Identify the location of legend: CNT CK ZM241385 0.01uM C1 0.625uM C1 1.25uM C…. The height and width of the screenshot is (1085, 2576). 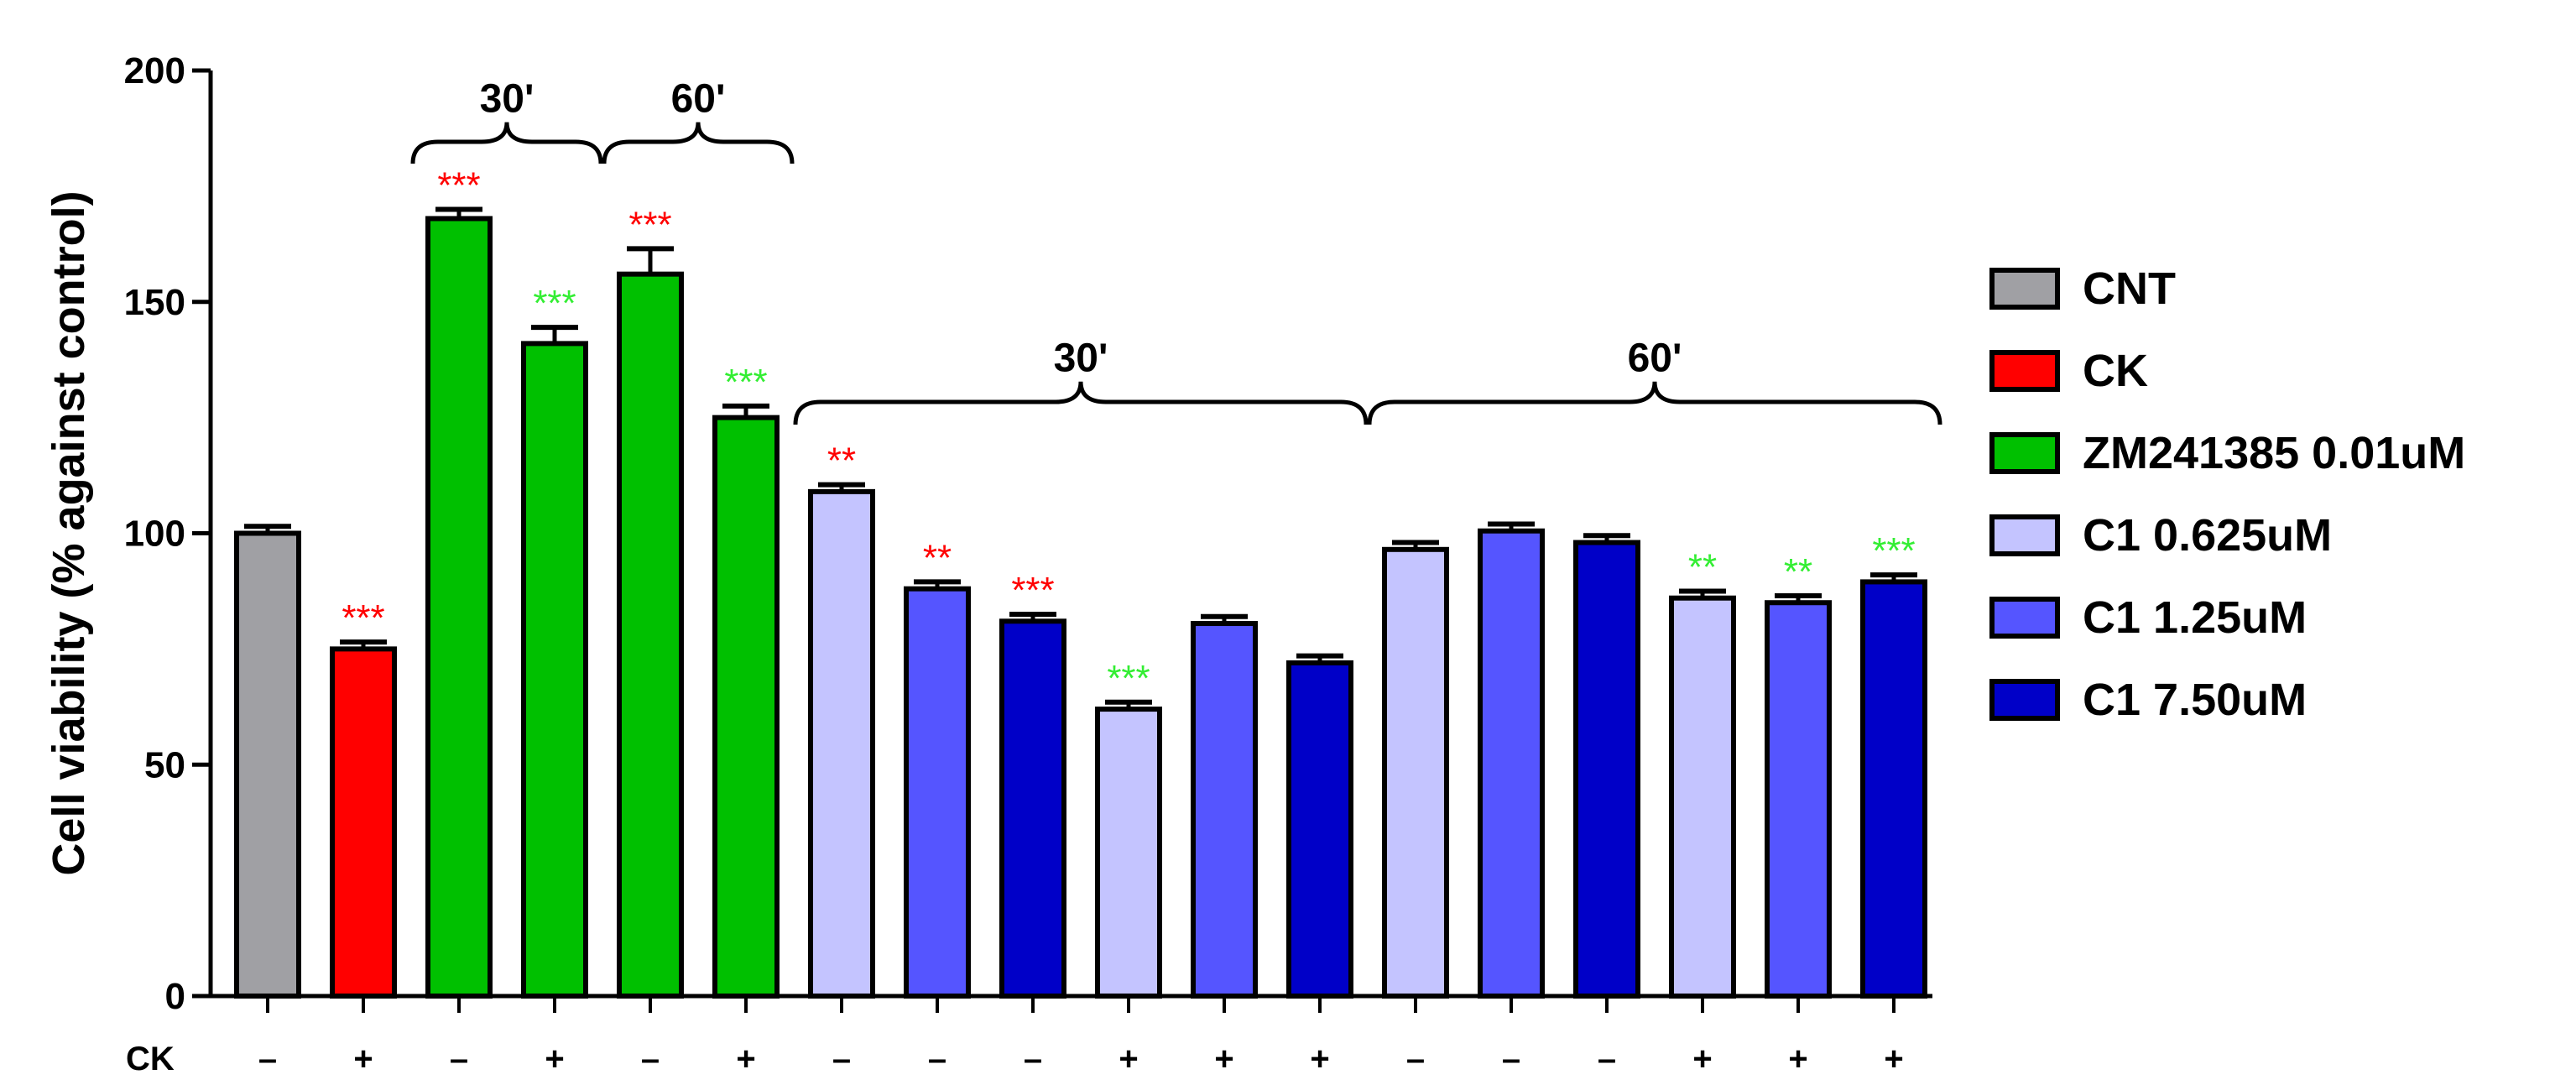
(2227, 494).